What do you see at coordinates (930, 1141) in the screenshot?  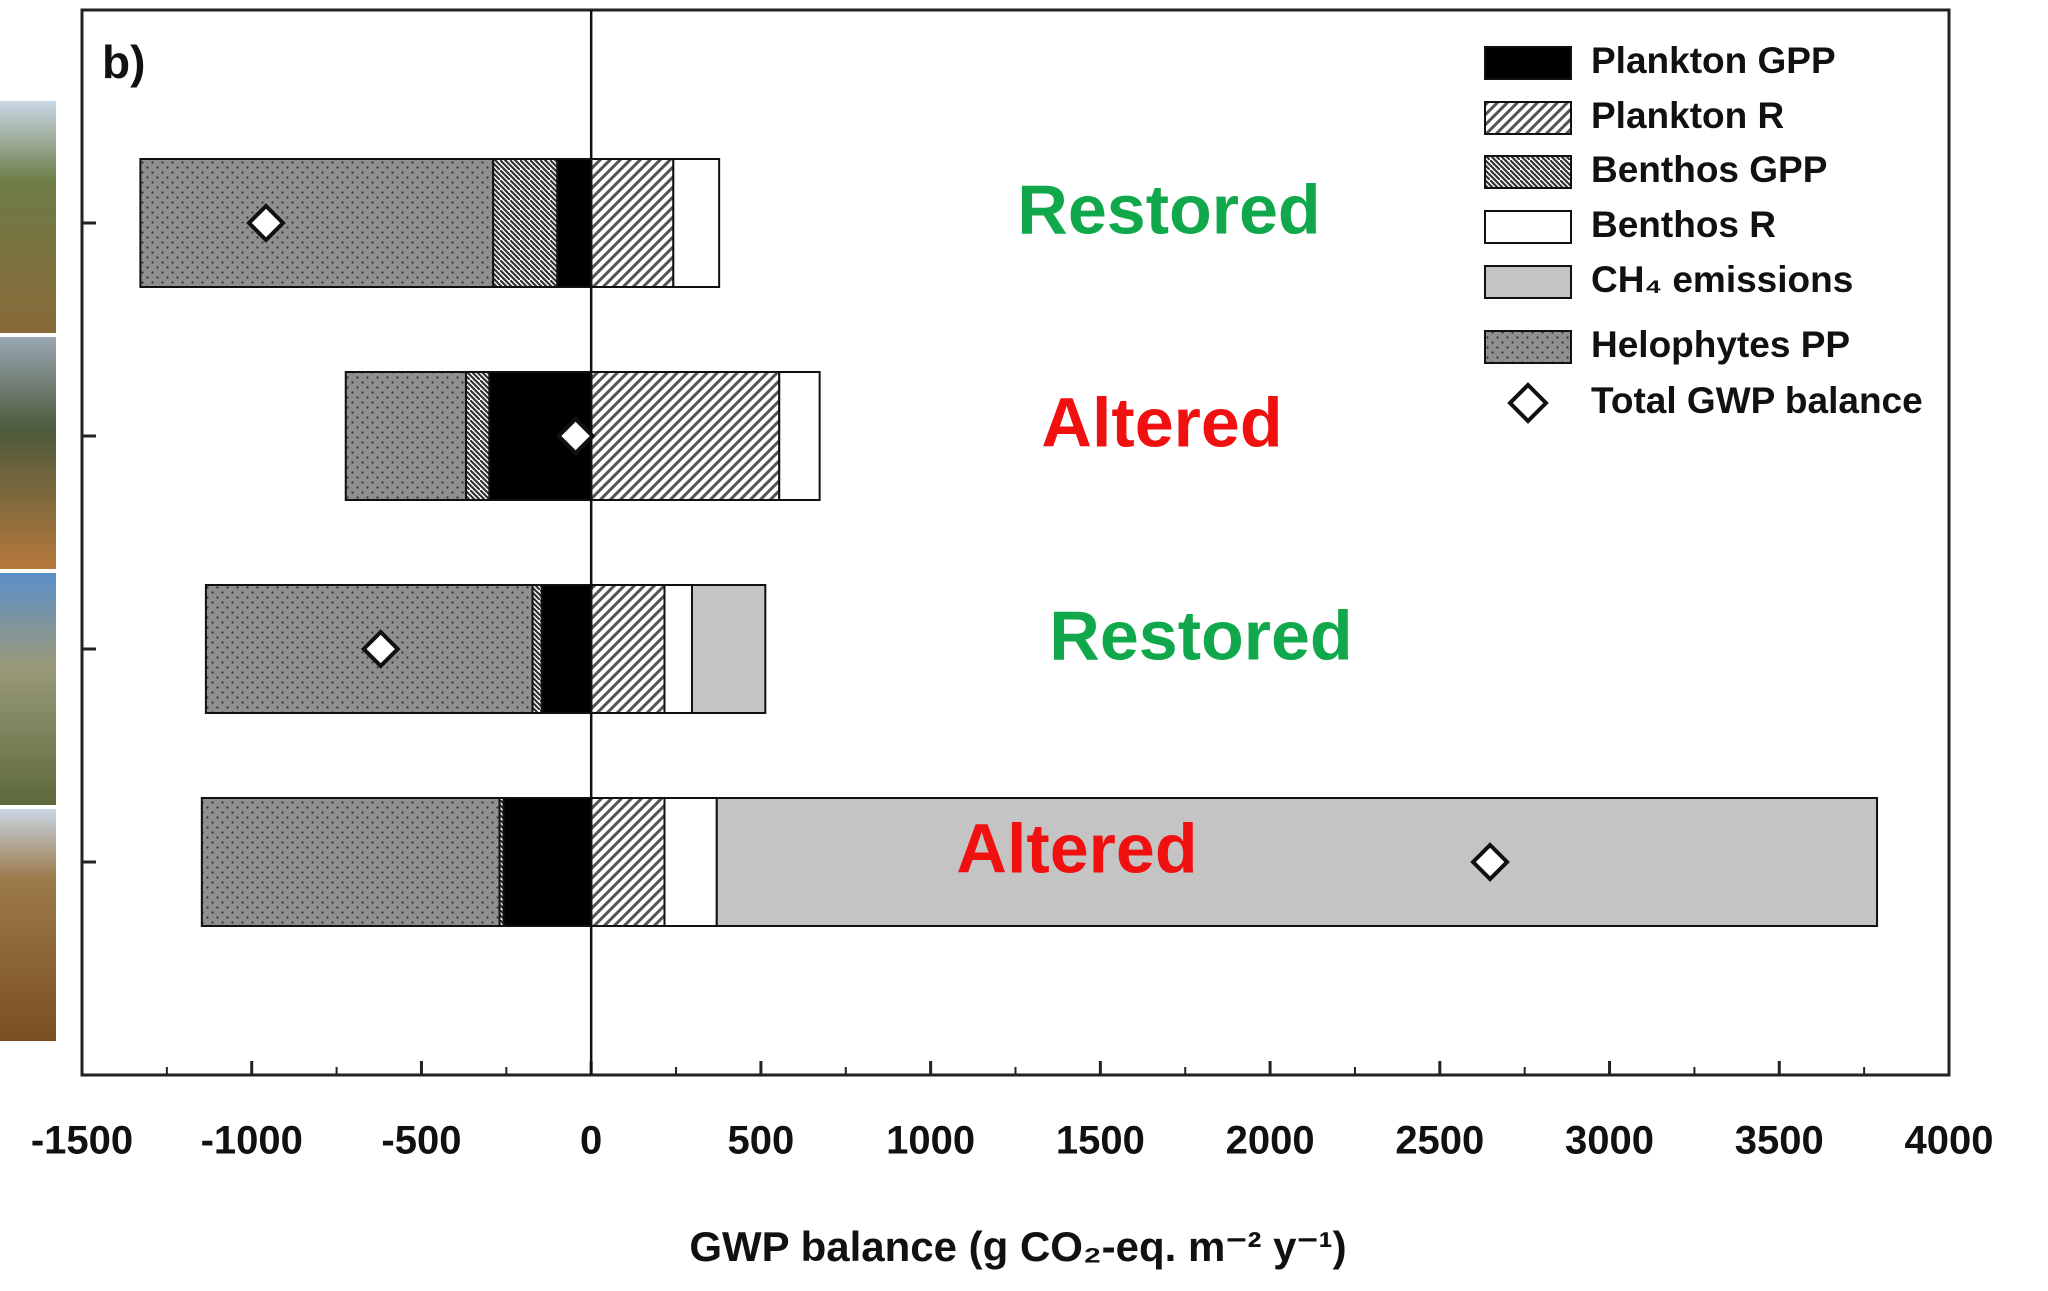 I see `x-tick-label: 1000` at bounding box center [930, 1141].